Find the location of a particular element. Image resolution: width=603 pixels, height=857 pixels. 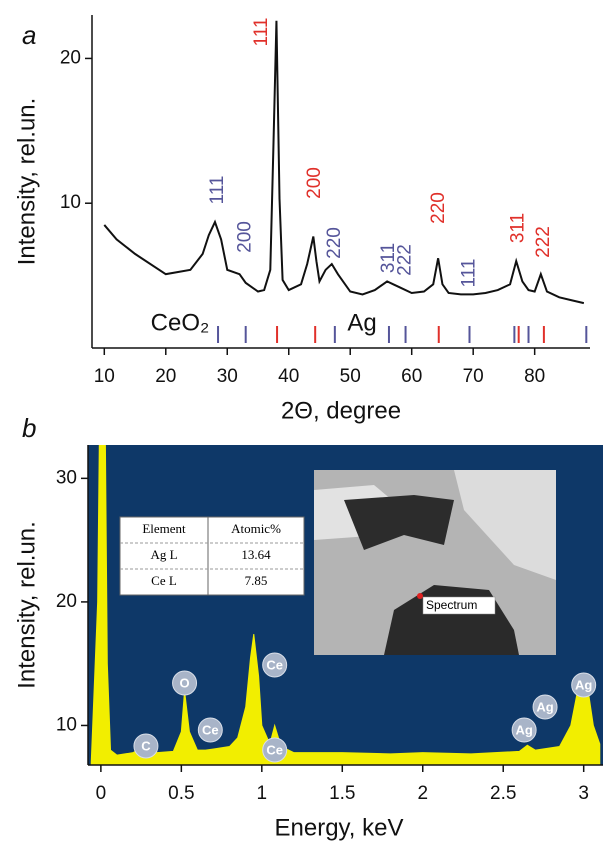

x-tick-label: 40 is located at coordinates (288, 376).